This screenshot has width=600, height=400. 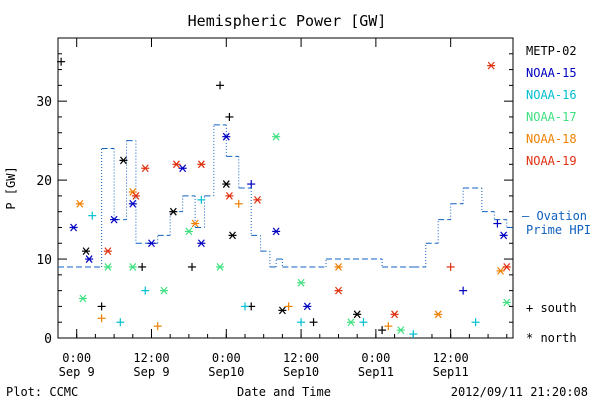 I want to click on legend-metp-02: METP-02, so click(x=551, y=51).